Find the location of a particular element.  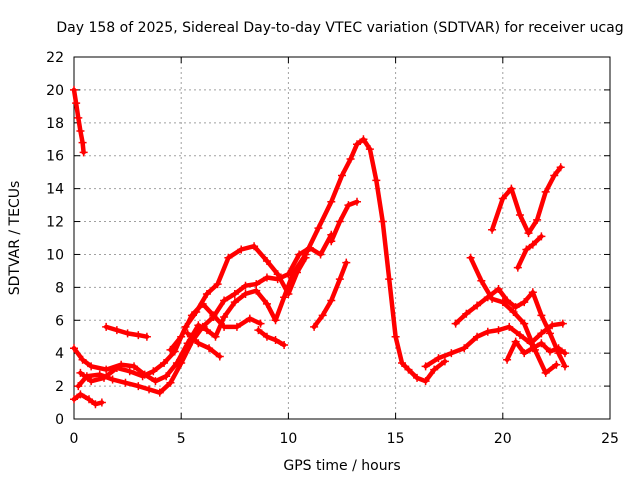

x-tick-label: 25 is located at coordinates (610, 439).